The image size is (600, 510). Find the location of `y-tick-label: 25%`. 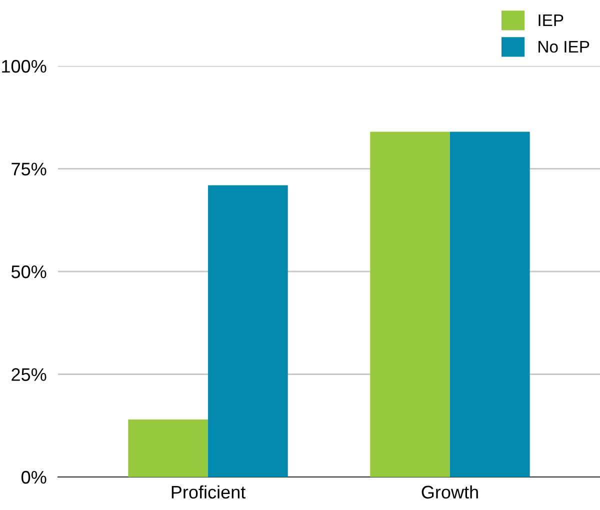

y-tick-label: 25% is located at coordinates (29, 374).